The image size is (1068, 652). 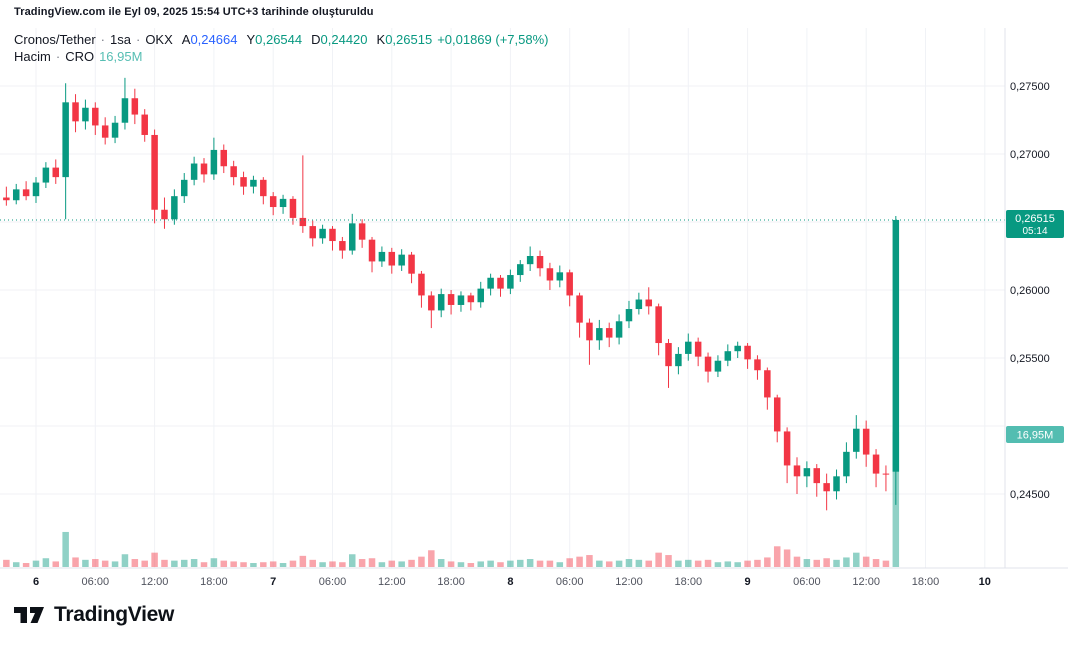 What do you see at coordinates (29, 615) in the screenshot?
I see `tradingview-logo-icon` at bounding box center [29, 615].